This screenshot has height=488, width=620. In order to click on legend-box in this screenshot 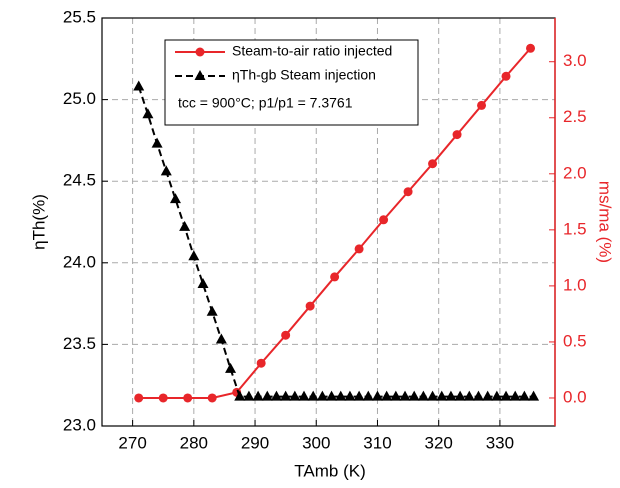, I will do `click(291, 82)`.